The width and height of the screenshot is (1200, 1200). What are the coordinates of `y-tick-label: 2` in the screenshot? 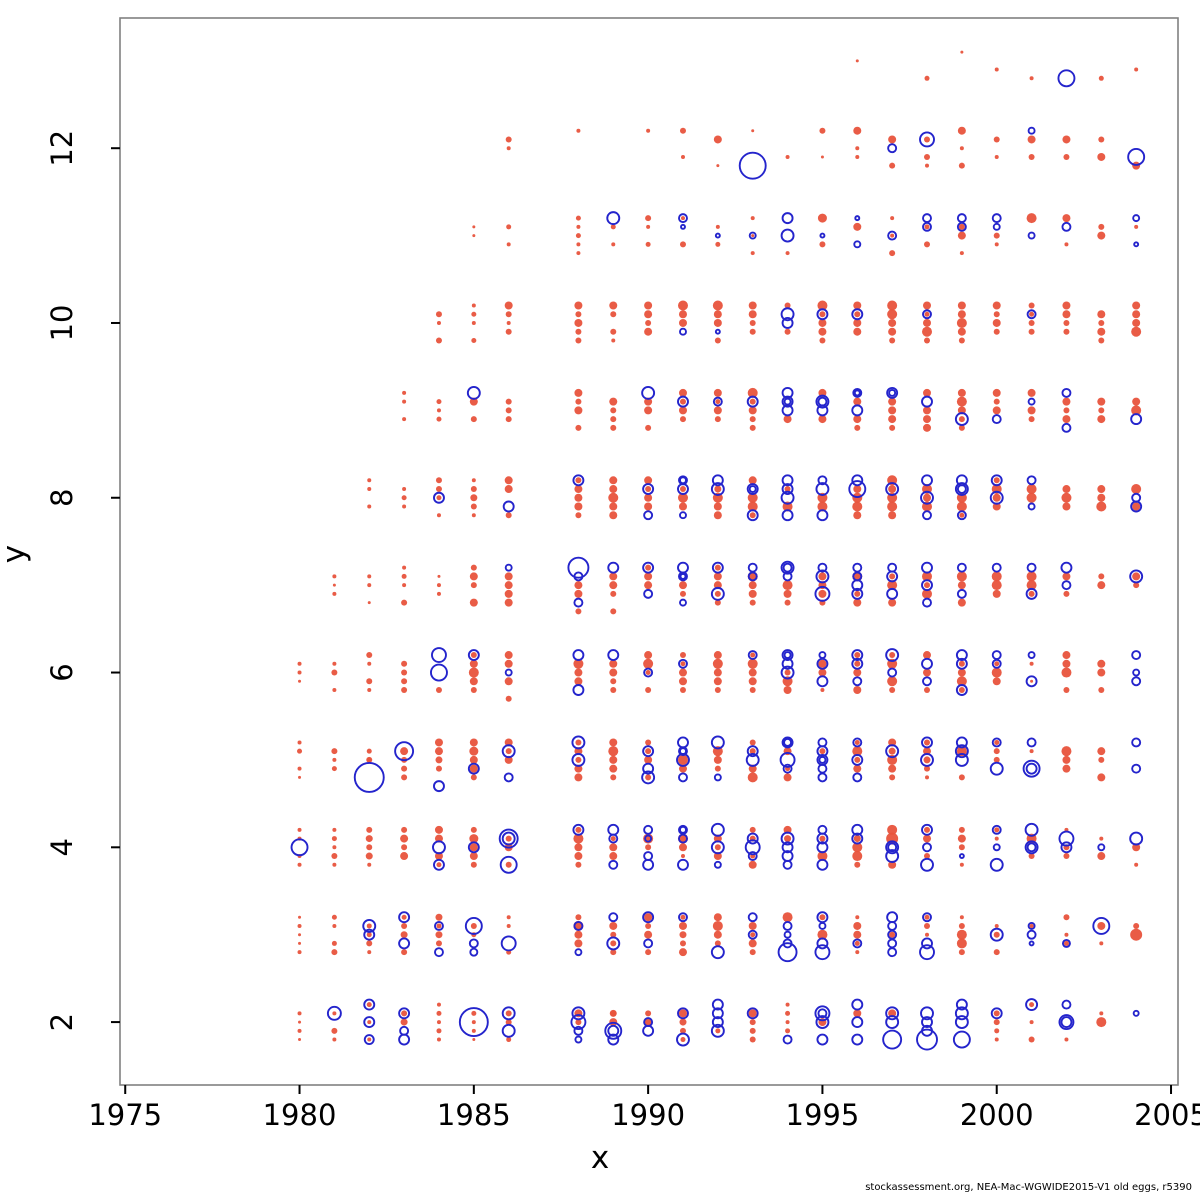 It's located at (62, 1022).